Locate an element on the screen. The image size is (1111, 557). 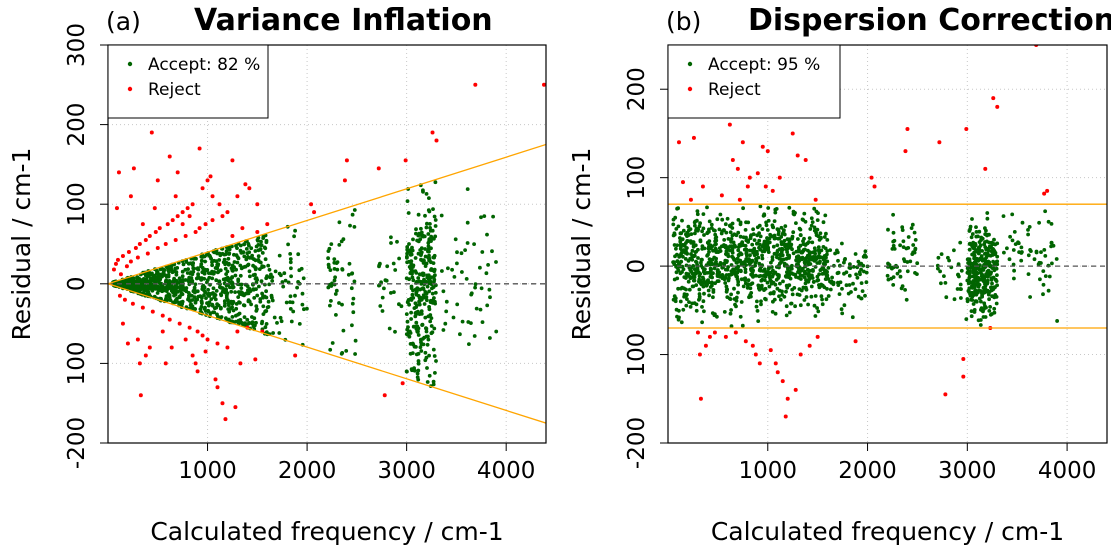
x-axis-label: Calculated frequency / cm-1 is located at coordinates (326, 531).